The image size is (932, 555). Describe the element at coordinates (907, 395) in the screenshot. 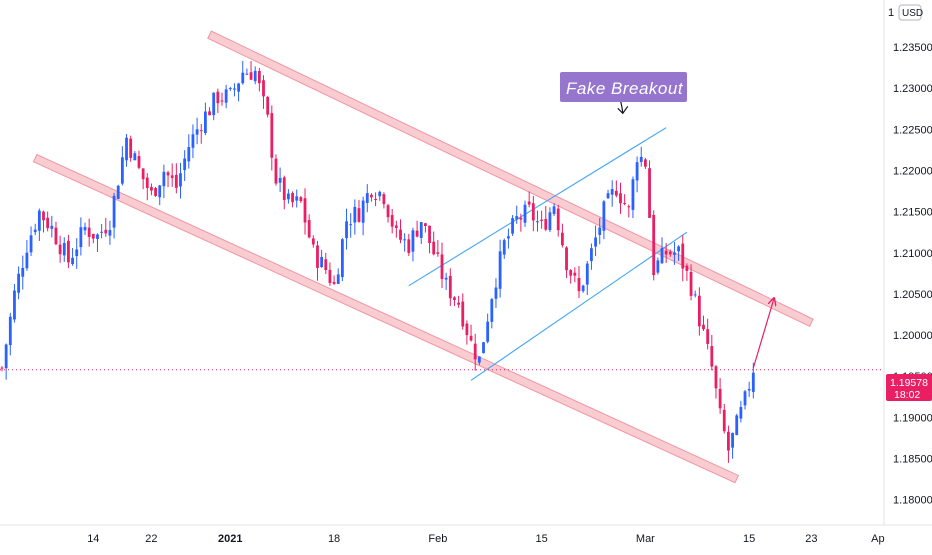

I see `price-badge-countdown: 18:02` at that location.